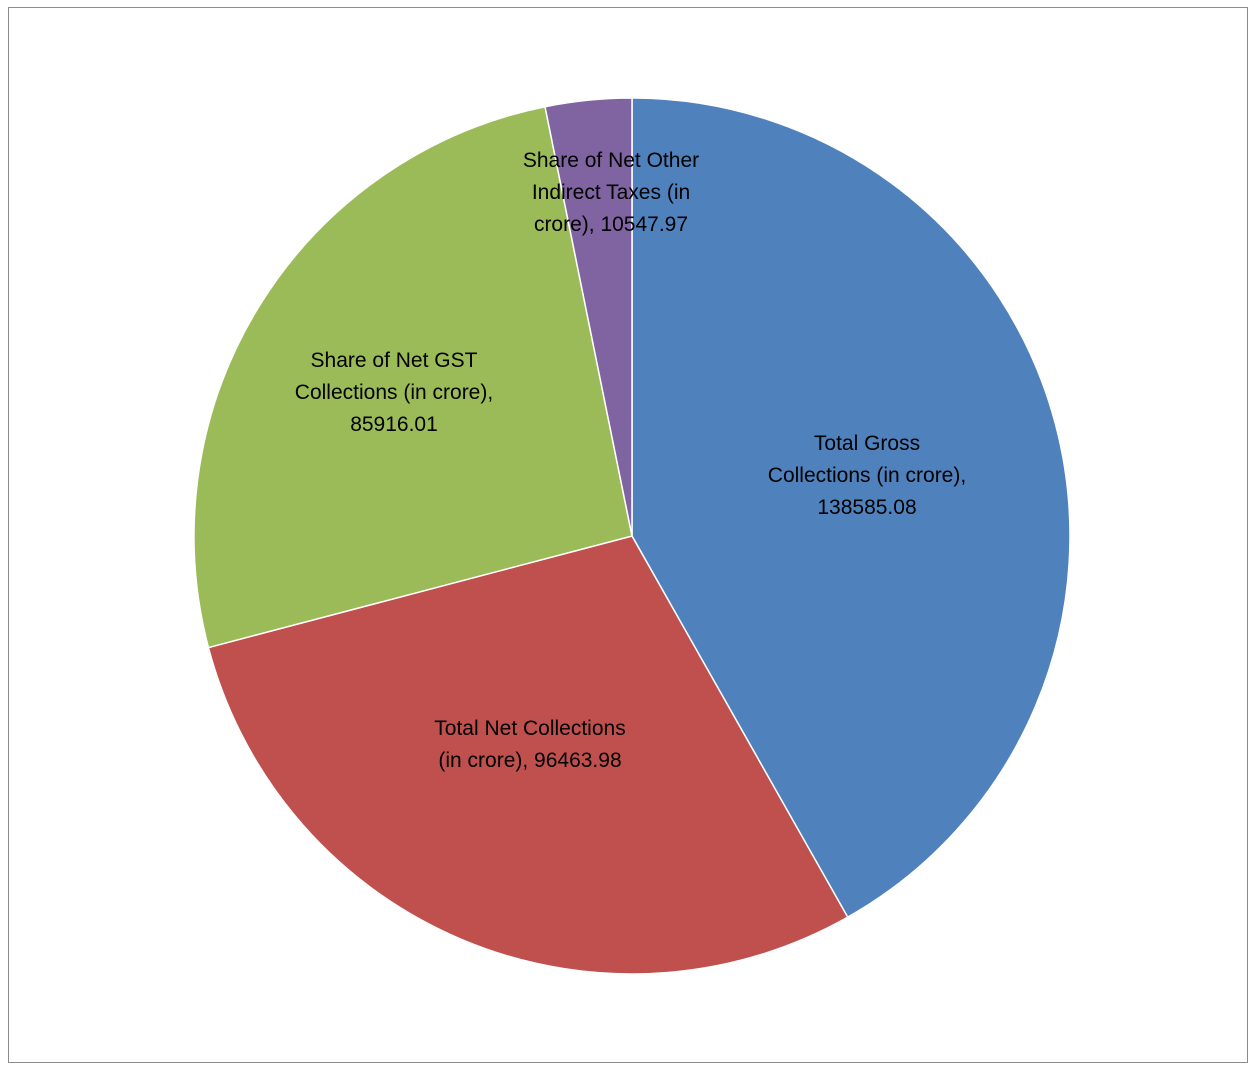  What do you see at coordinates (867, 443) in the screenshot?
I see `pie-data-label-line: Total Gross` at bounding box center [867, 443].